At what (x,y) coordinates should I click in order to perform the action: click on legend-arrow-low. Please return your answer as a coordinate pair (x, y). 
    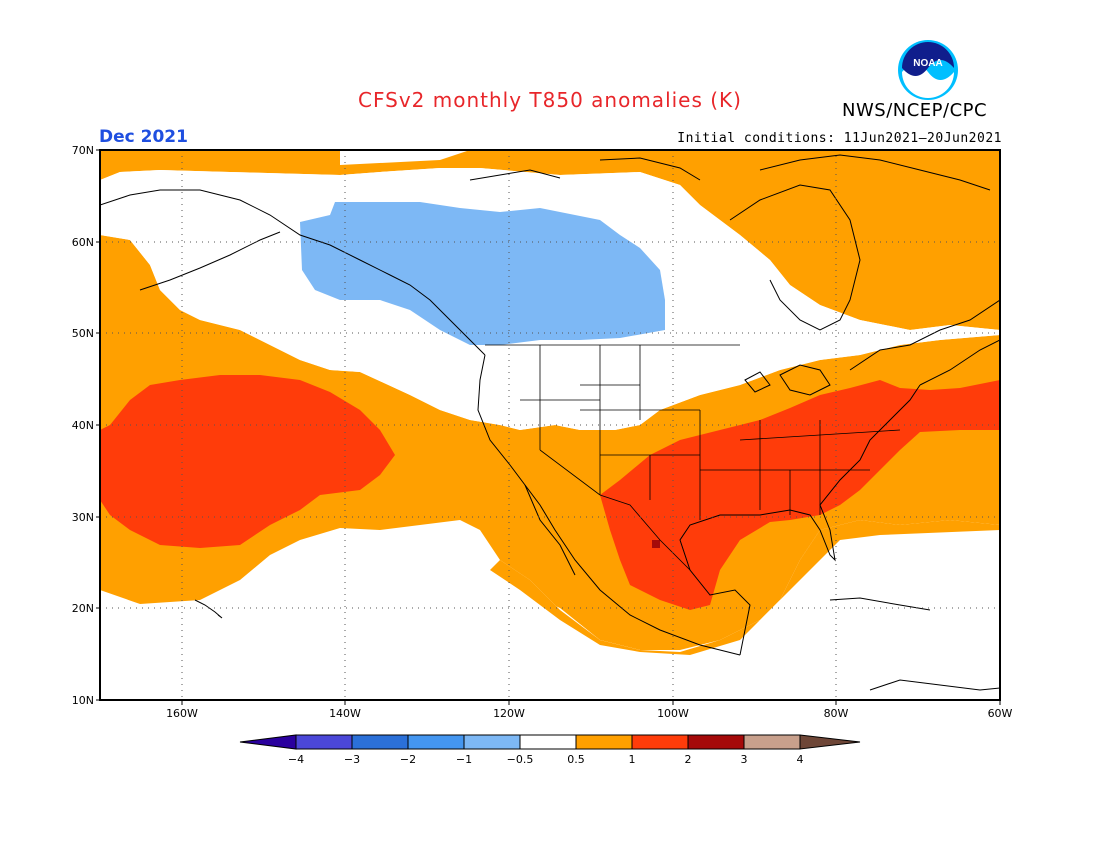
    Looking at the image, I should click on (268, 742).